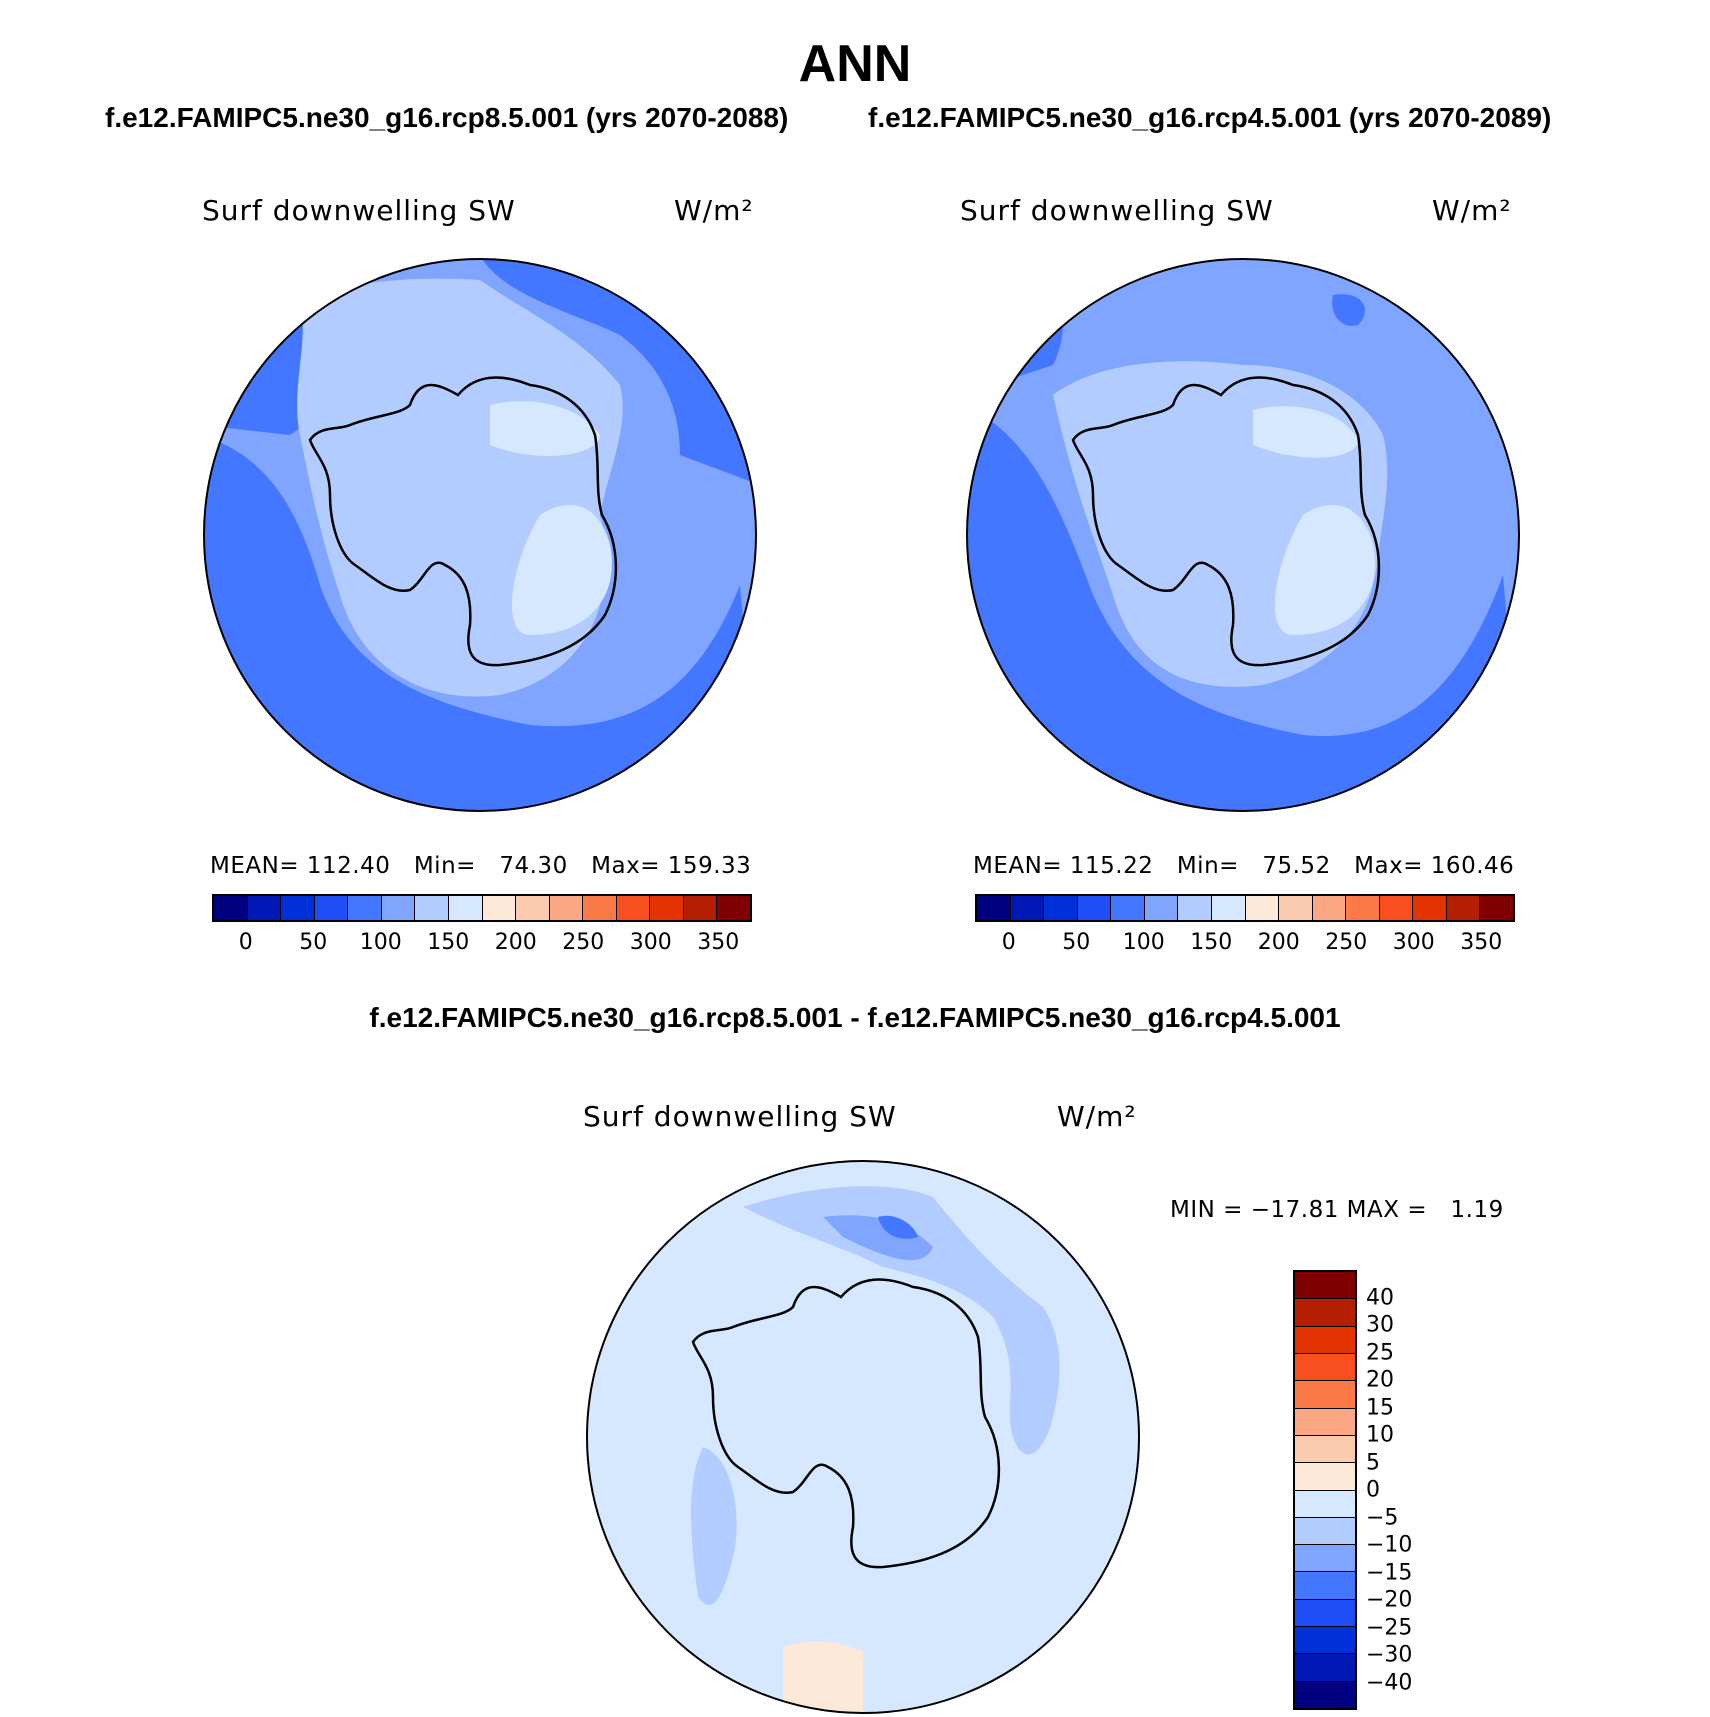 Image resolution: width=1710 pixels, height=1717 pixels. Describe the element at coordinates (1380, 1435) in the screenshot. I see `colorbar-tick-label: 10` at that location.